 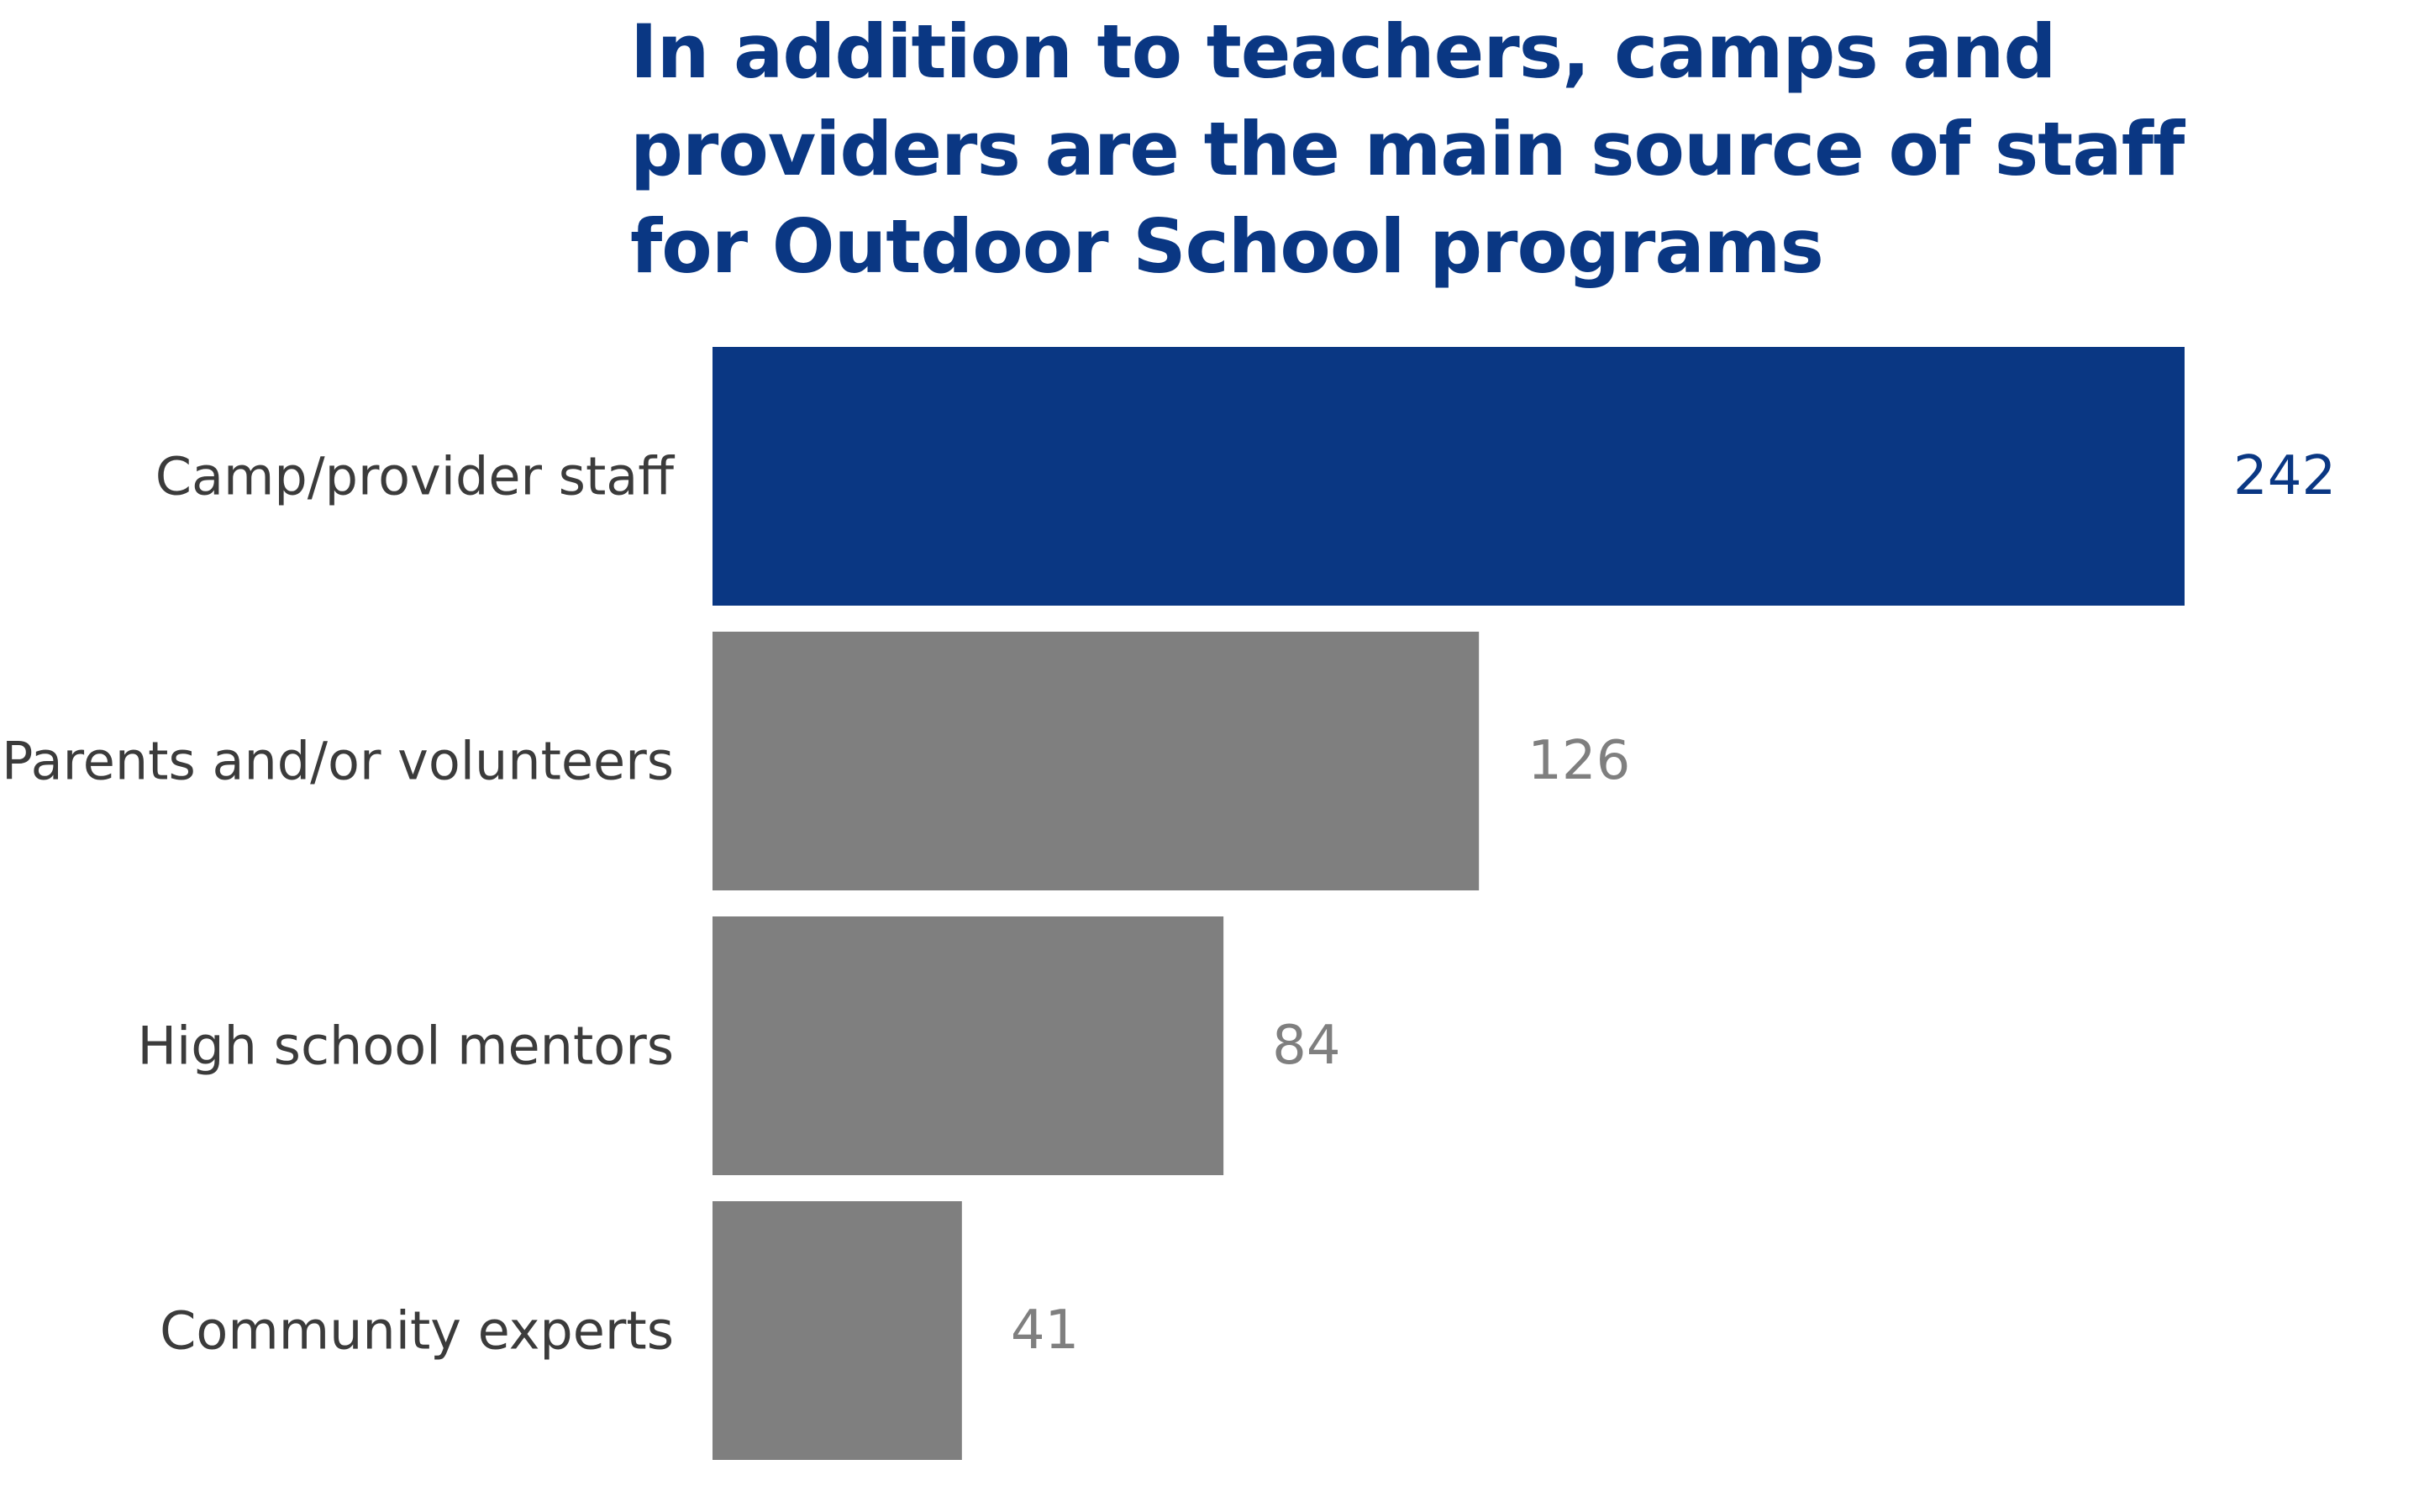 What do you see at coordinates (338, 761) in the screenshot?
I see `category-label-parents-and-or-volunteers: Parents and/or volunteers` at bounding box center [338, 761].